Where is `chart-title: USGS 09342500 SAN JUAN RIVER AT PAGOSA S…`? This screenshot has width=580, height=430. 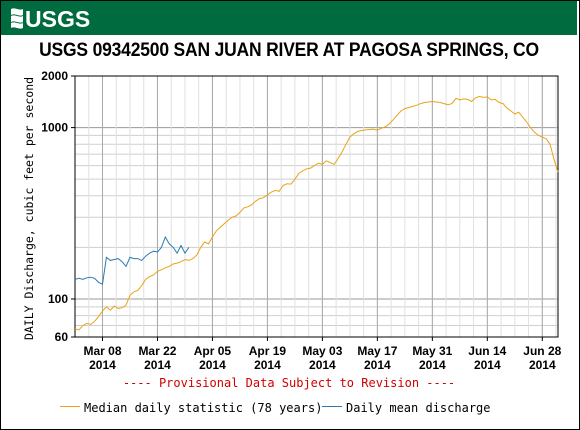 chart-title: USGS 09342500 SAN JUAN RIVER AT PAGOSA S… is located at coordinates (289, 50).